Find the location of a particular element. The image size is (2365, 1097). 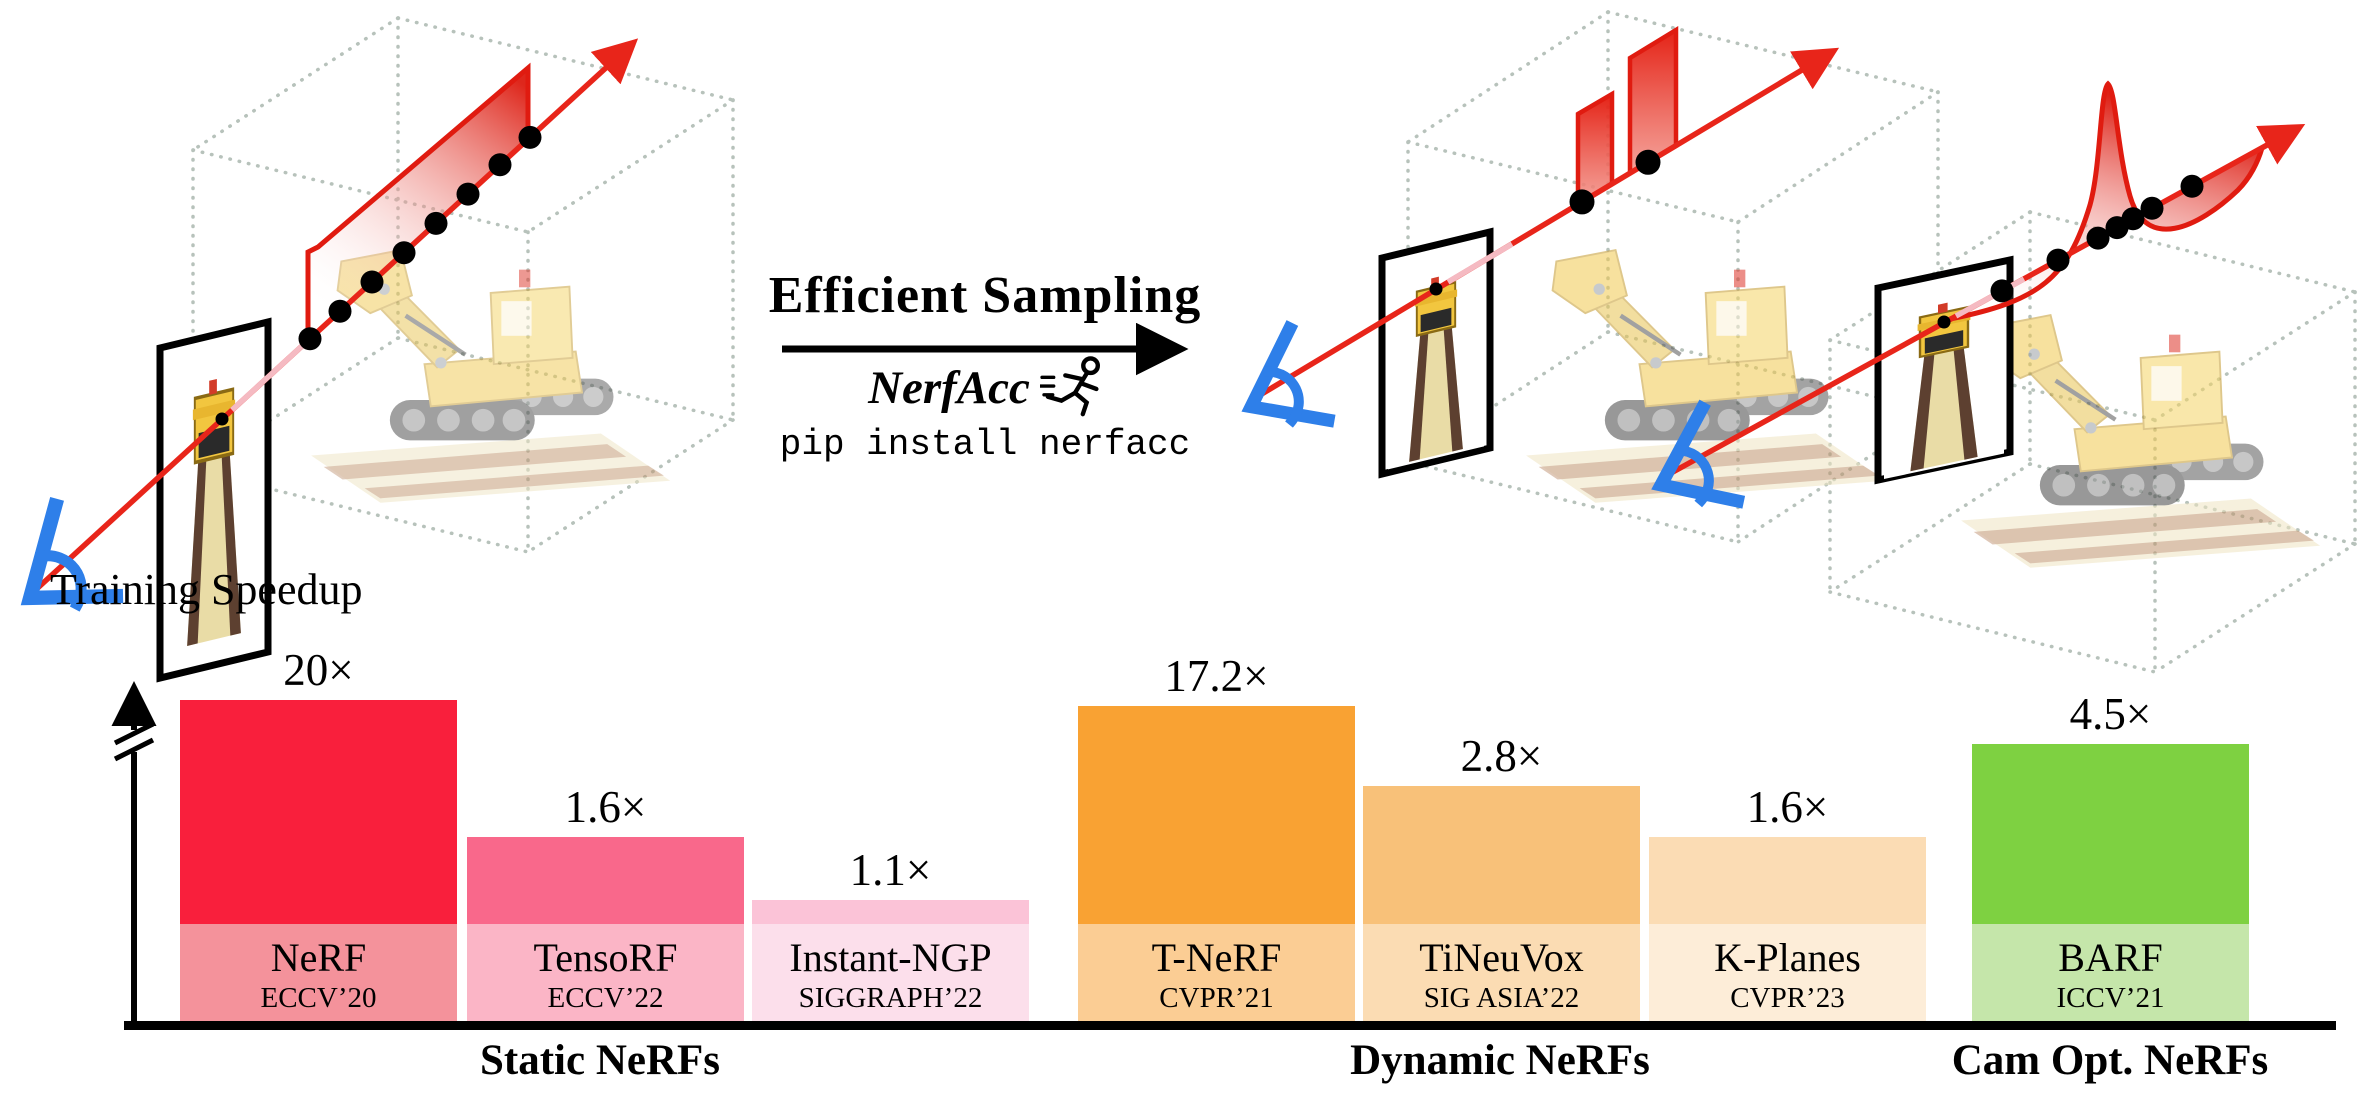

arrow-label: Efficient Sampling is located at coordinates (985, 295).